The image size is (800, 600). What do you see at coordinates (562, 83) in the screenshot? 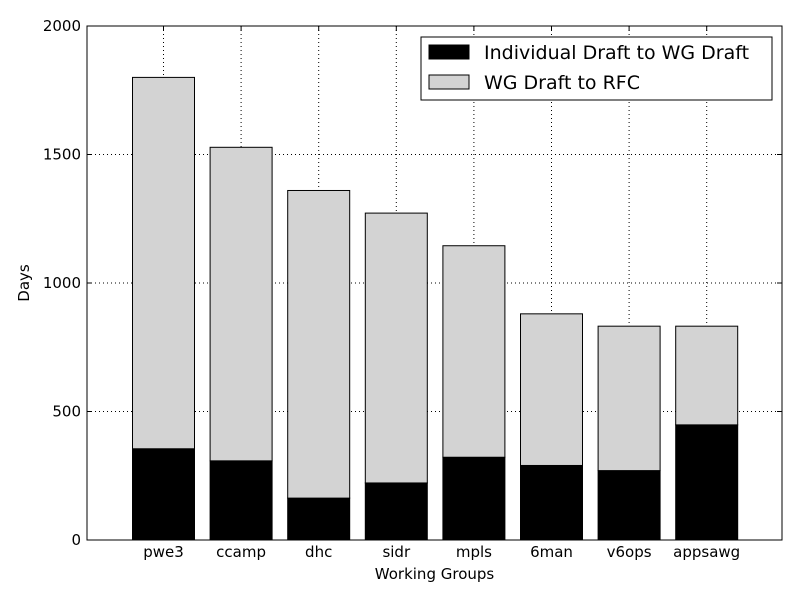
I see `legend-label: WG Draft to RFC` at bounding box center [562, 83].